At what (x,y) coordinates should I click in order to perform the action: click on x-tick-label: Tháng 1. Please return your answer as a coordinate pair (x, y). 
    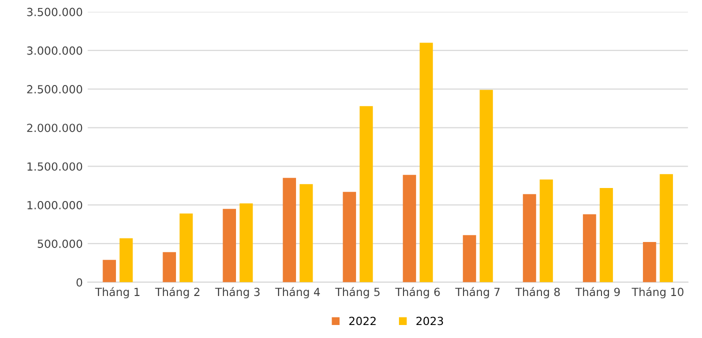
    Looking at the image, I should click on (117, 292).